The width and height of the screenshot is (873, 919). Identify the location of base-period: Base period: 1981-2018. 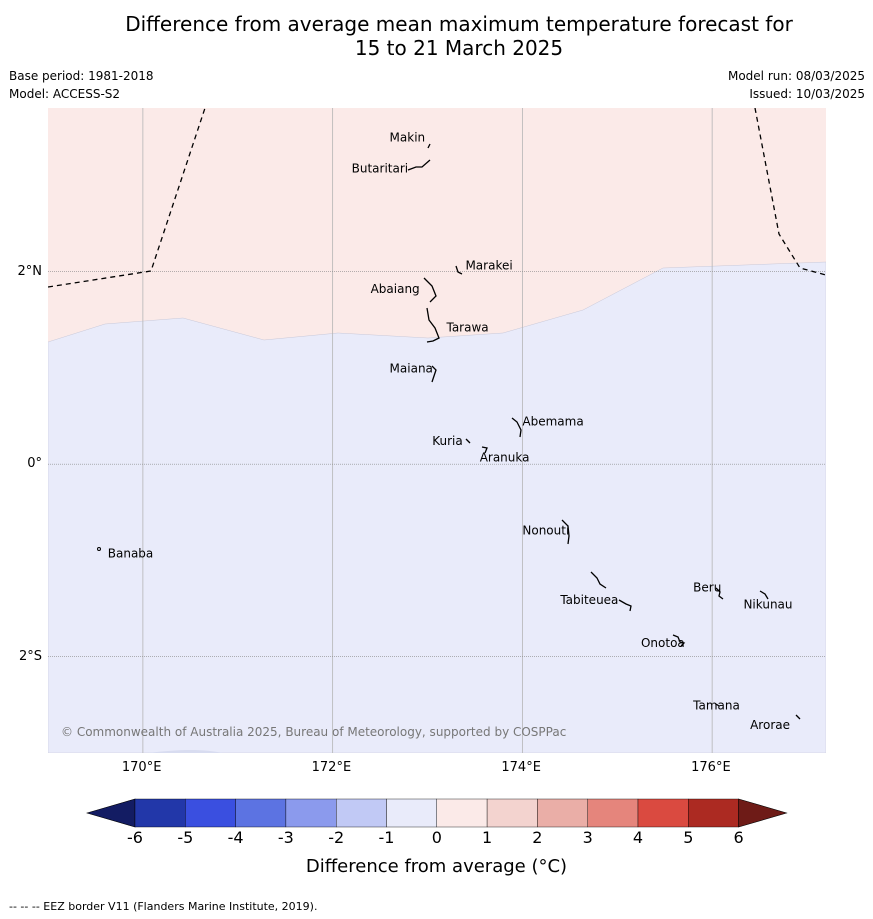
(81, 76).